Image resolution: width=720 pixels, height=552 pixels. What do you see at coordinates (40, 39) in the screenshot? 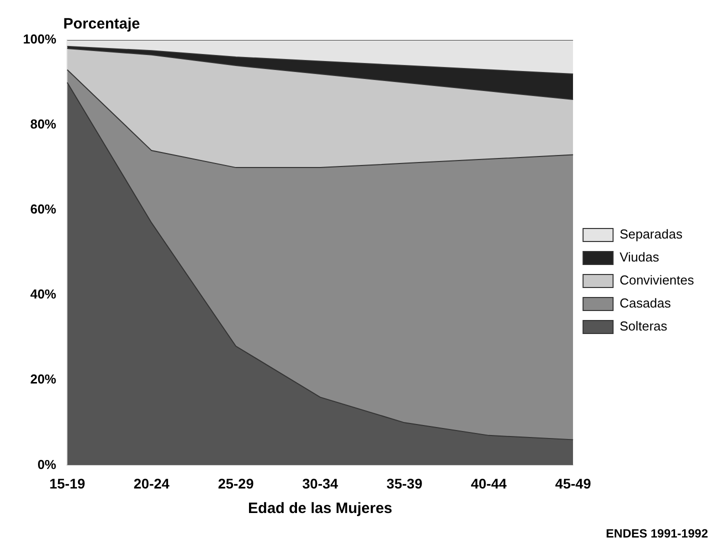
I see `y-tick-label: 100%` at bounding box center [40, 39].